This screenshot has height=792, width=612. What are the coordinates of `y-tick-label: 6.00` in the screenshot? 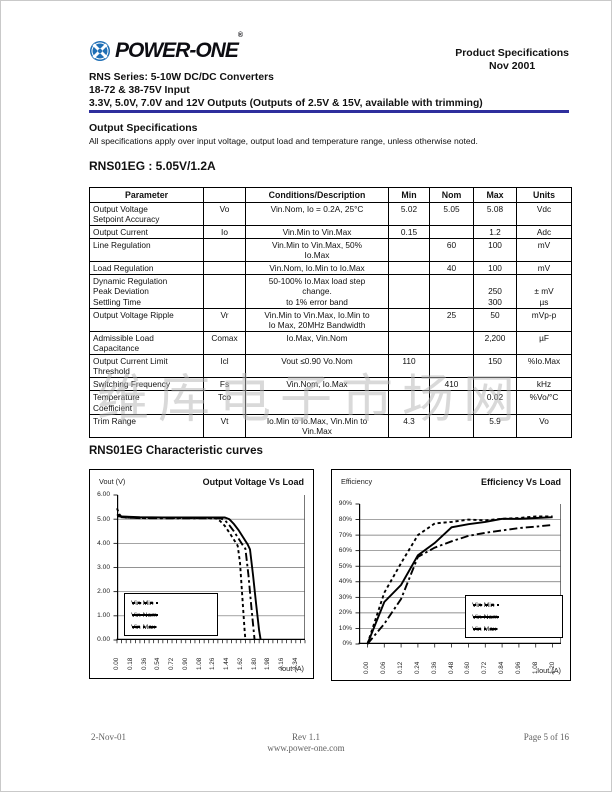 It's located at (103, 495).